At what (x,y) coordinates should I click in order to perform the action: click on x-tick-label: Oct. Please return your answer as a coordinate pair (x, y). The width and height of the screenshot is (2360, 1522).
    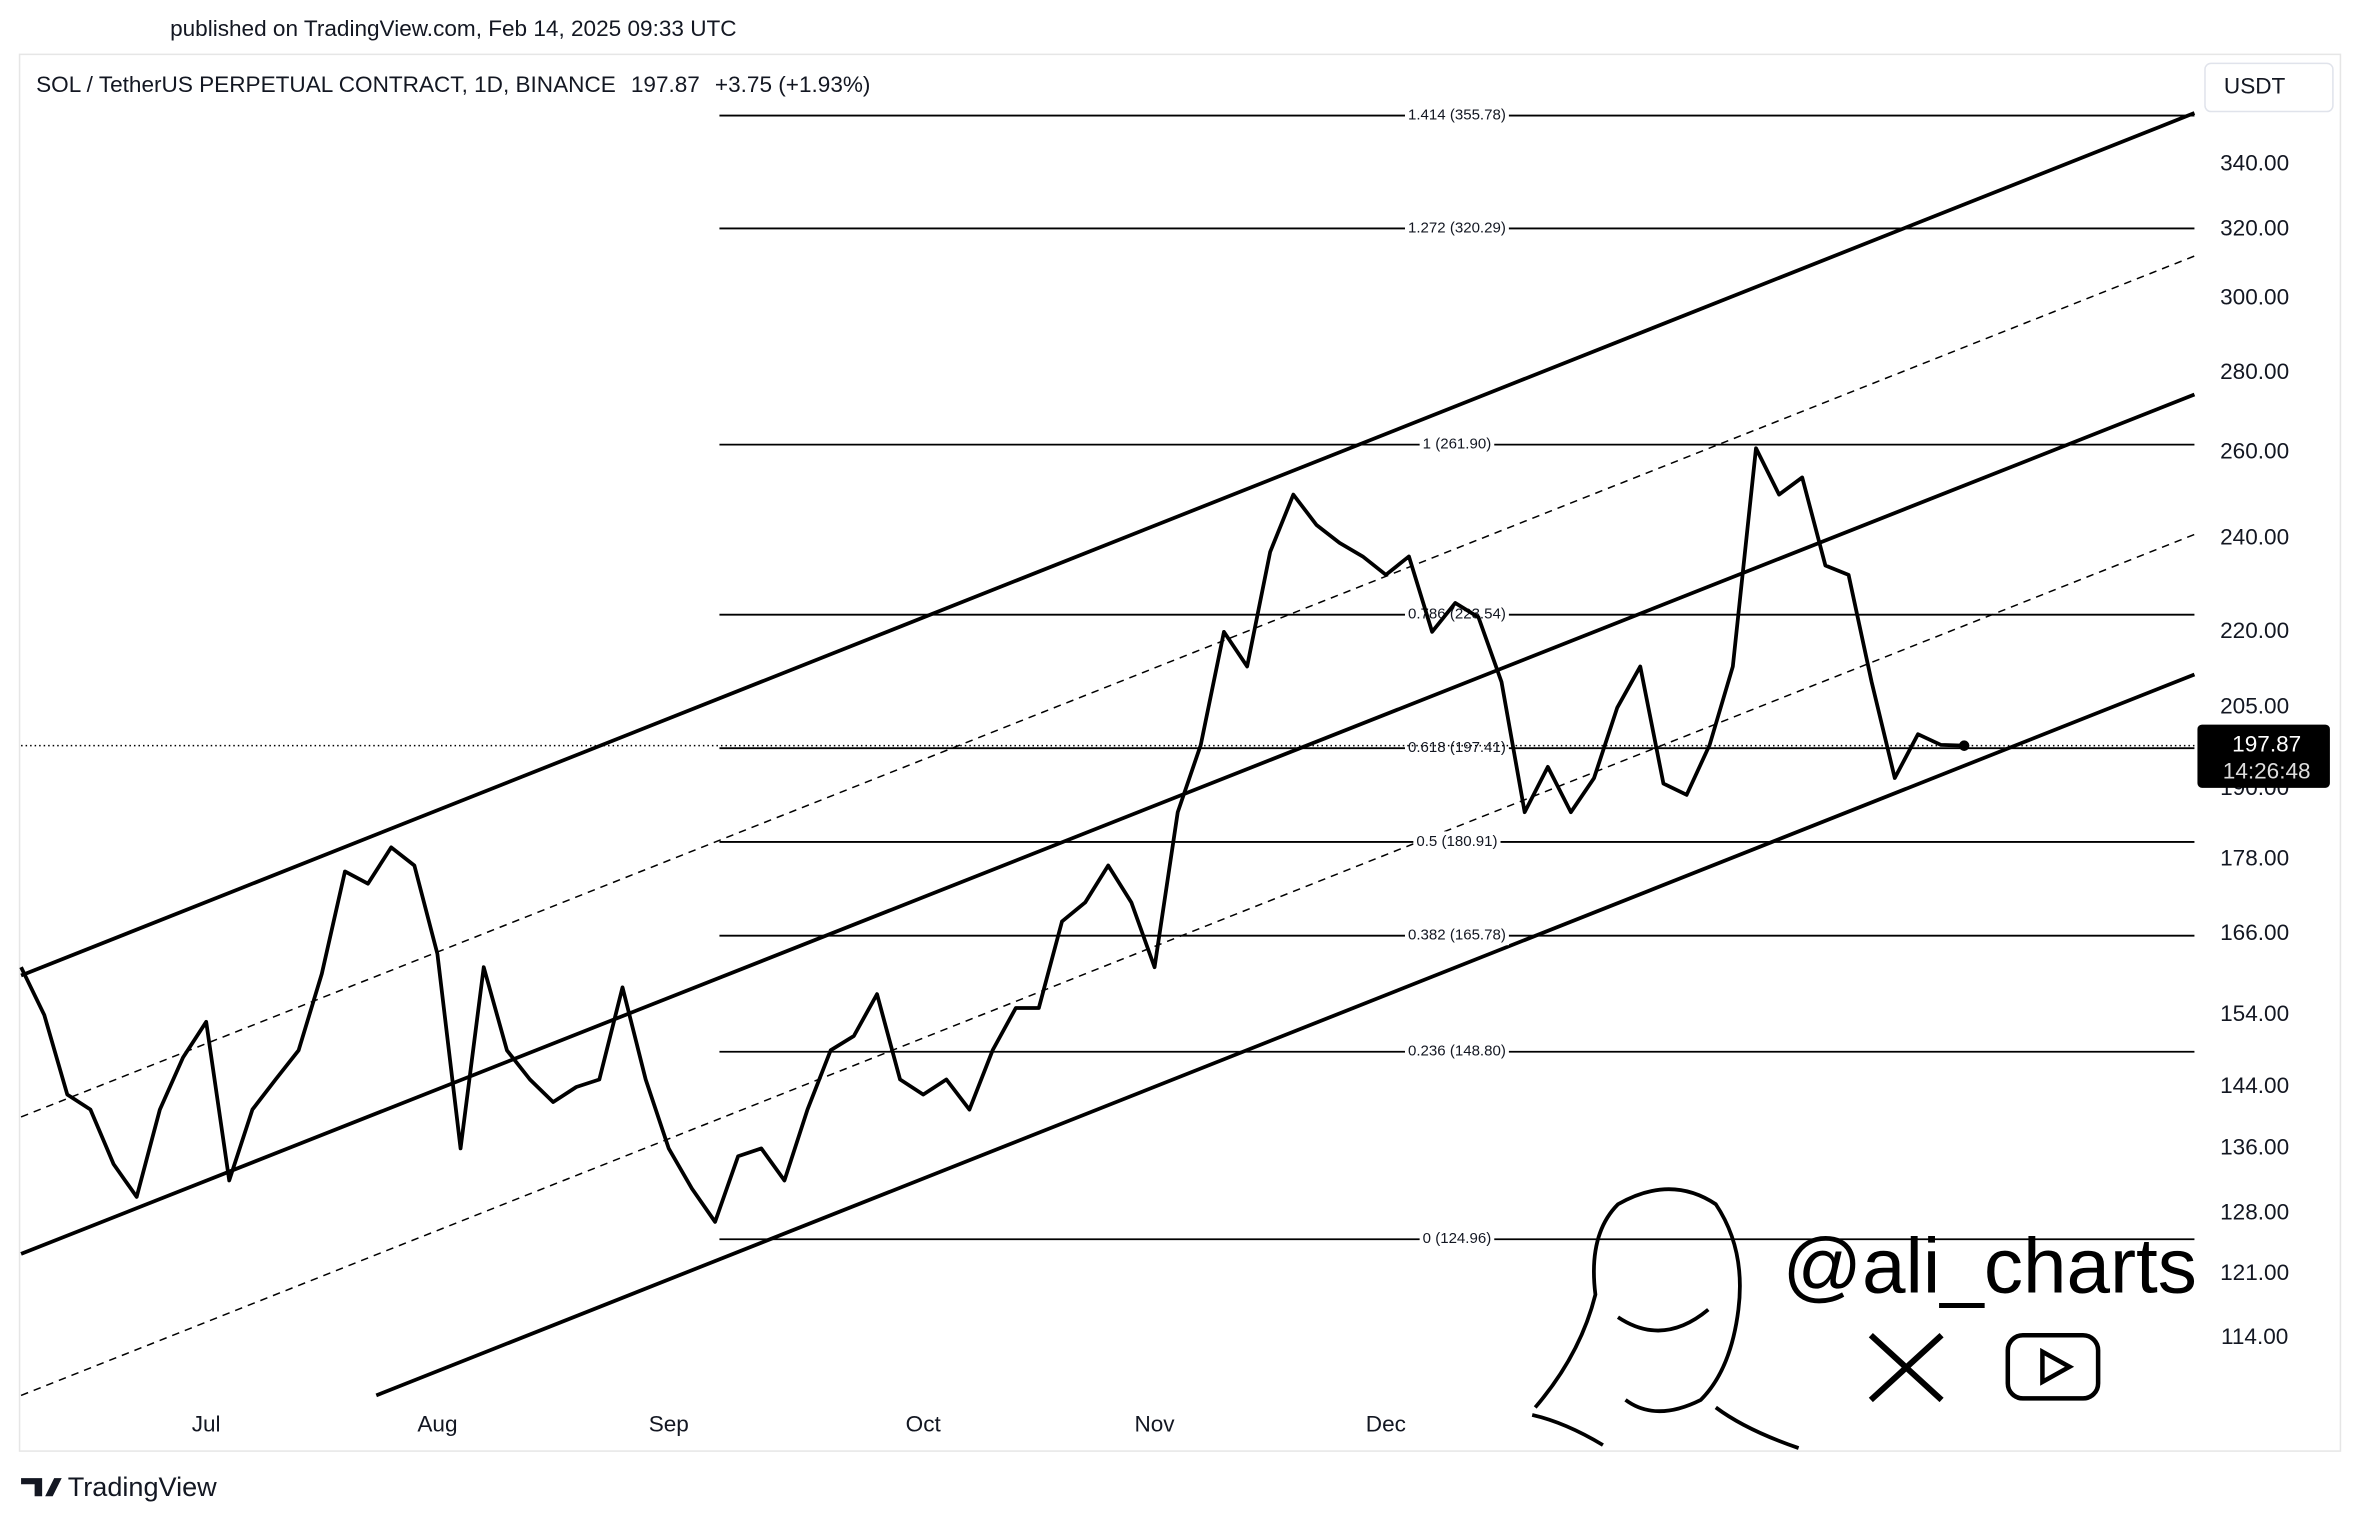
    Looking at the image, I should click on (924, 1423).